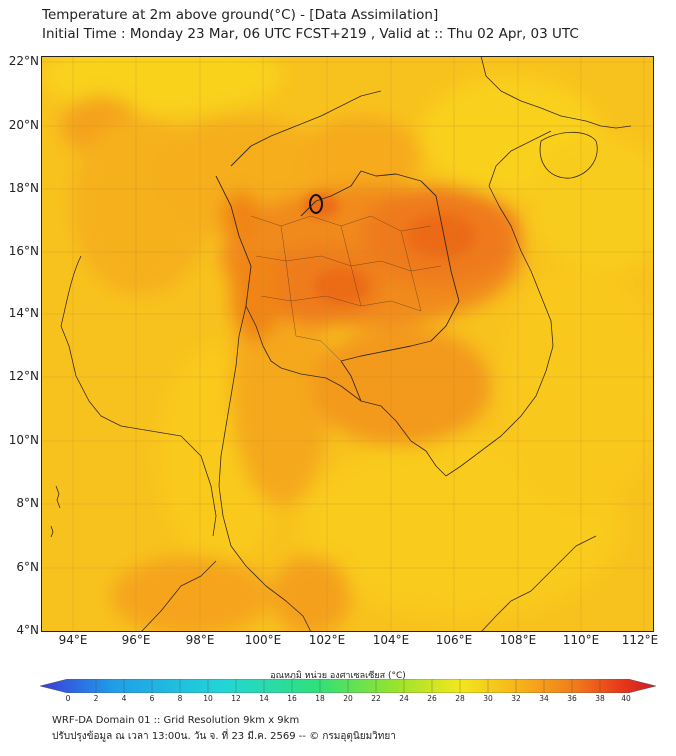 Image resolution: width=676 pixels, height=756 pixels. Describe the element at coordinates (320, 698) in the screenshot. I see `colorbar-tick-18: 18` at that location.